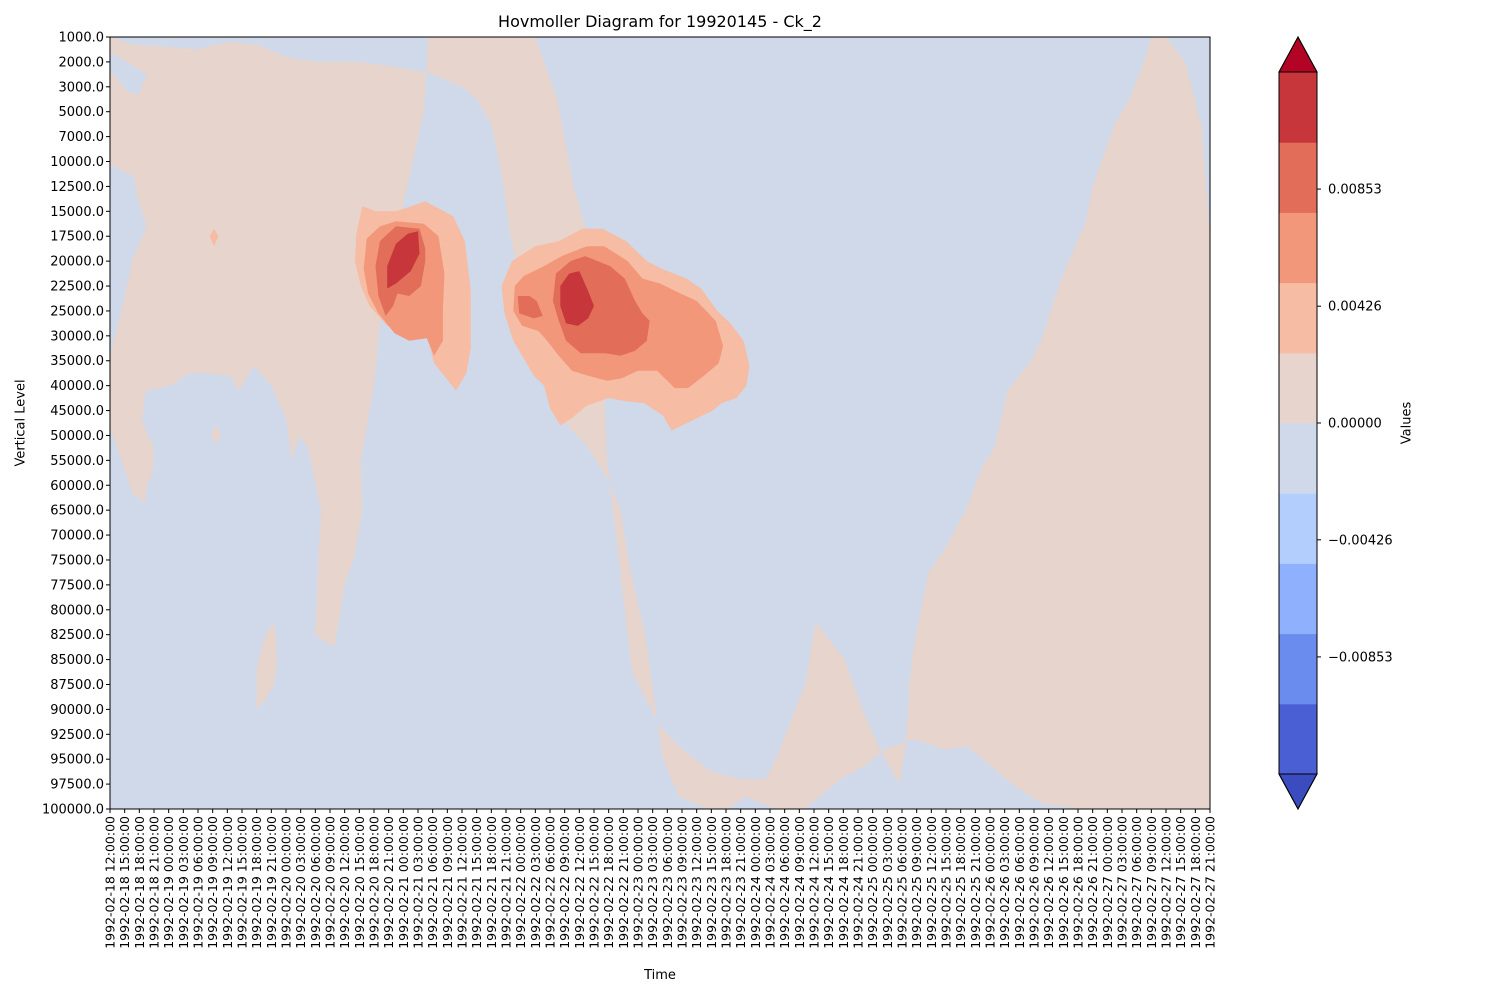 This screenshot has width=1500, height=1000. I want to click on x-tick-label: 1992-02-19 06:00:00, so click(198, 882).